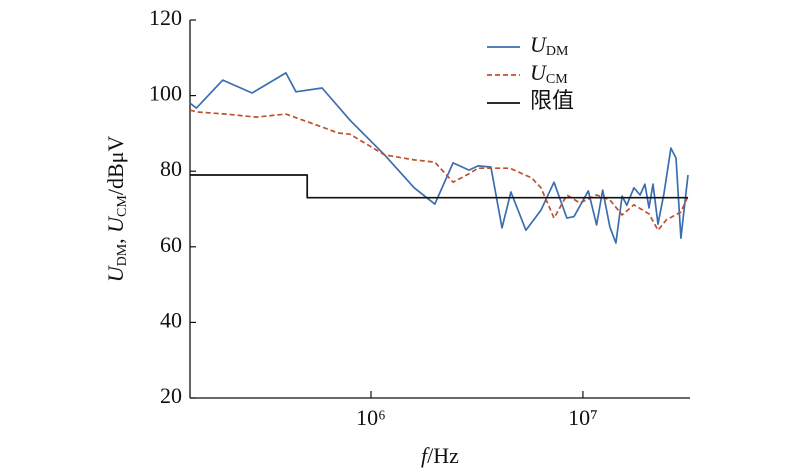  What do you see at coordinates (171, 168) in the screenshot?
I see `y-tick-label: 80` at bounding box center [171, 168].